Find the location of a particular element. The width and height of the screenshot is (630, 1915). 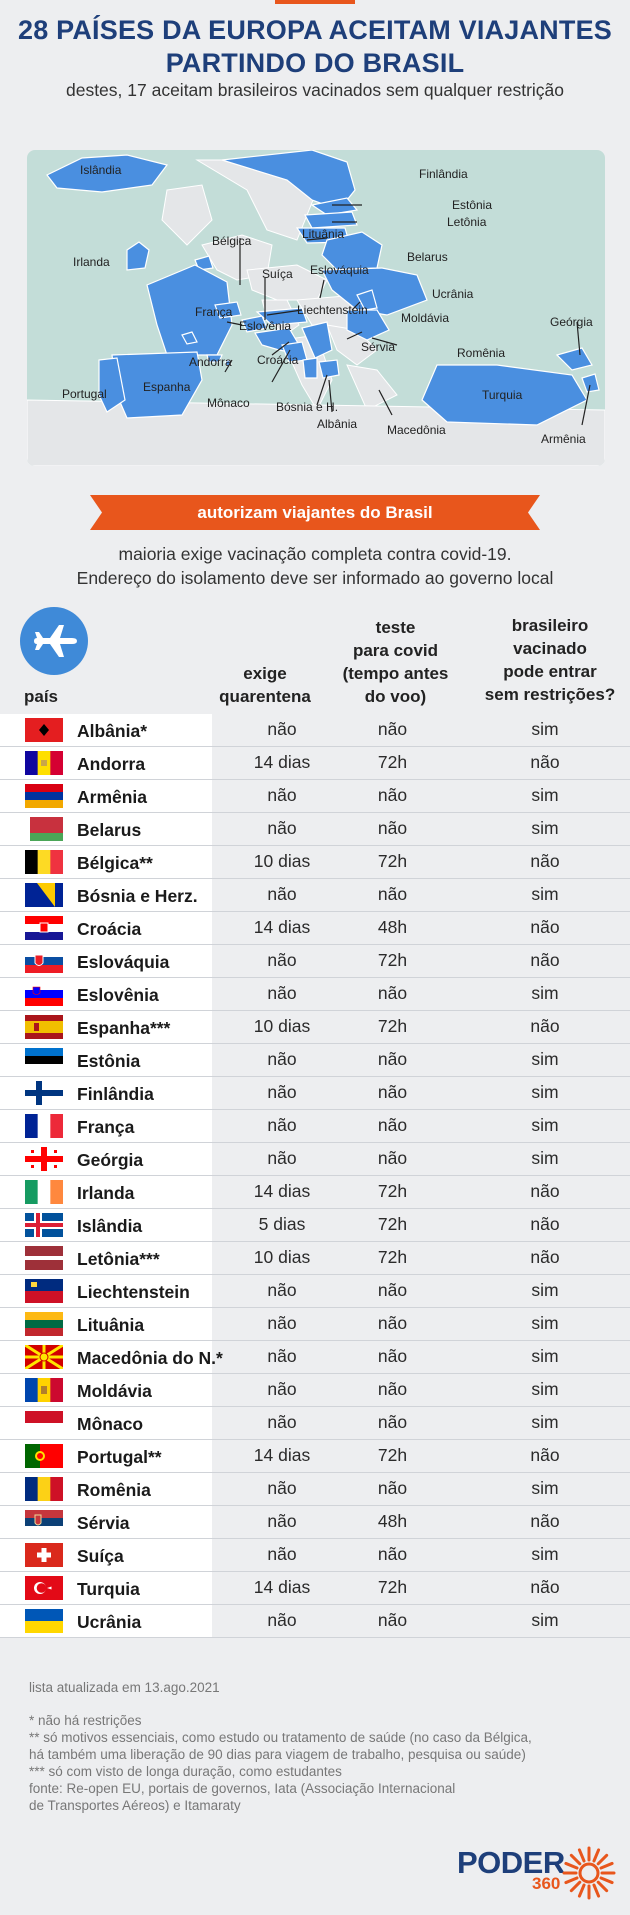

country-cell: Islândia is located at coordinates (106, 1225).